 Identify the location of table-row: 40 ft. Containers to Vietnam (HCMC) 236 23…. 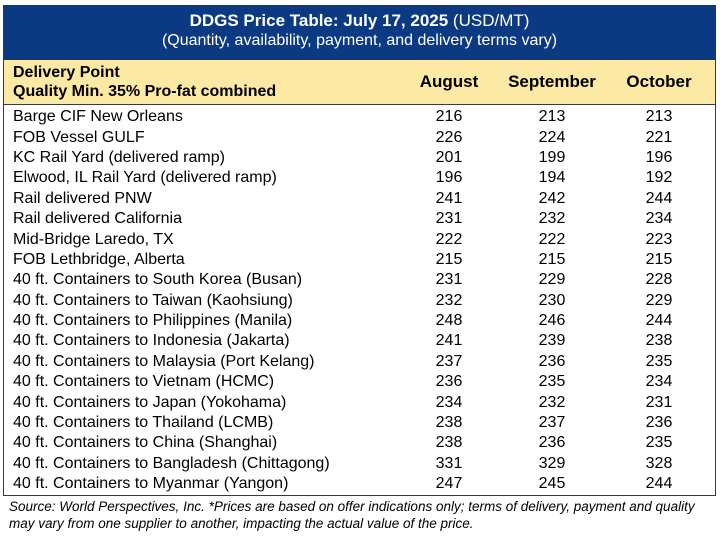
(359, 382).